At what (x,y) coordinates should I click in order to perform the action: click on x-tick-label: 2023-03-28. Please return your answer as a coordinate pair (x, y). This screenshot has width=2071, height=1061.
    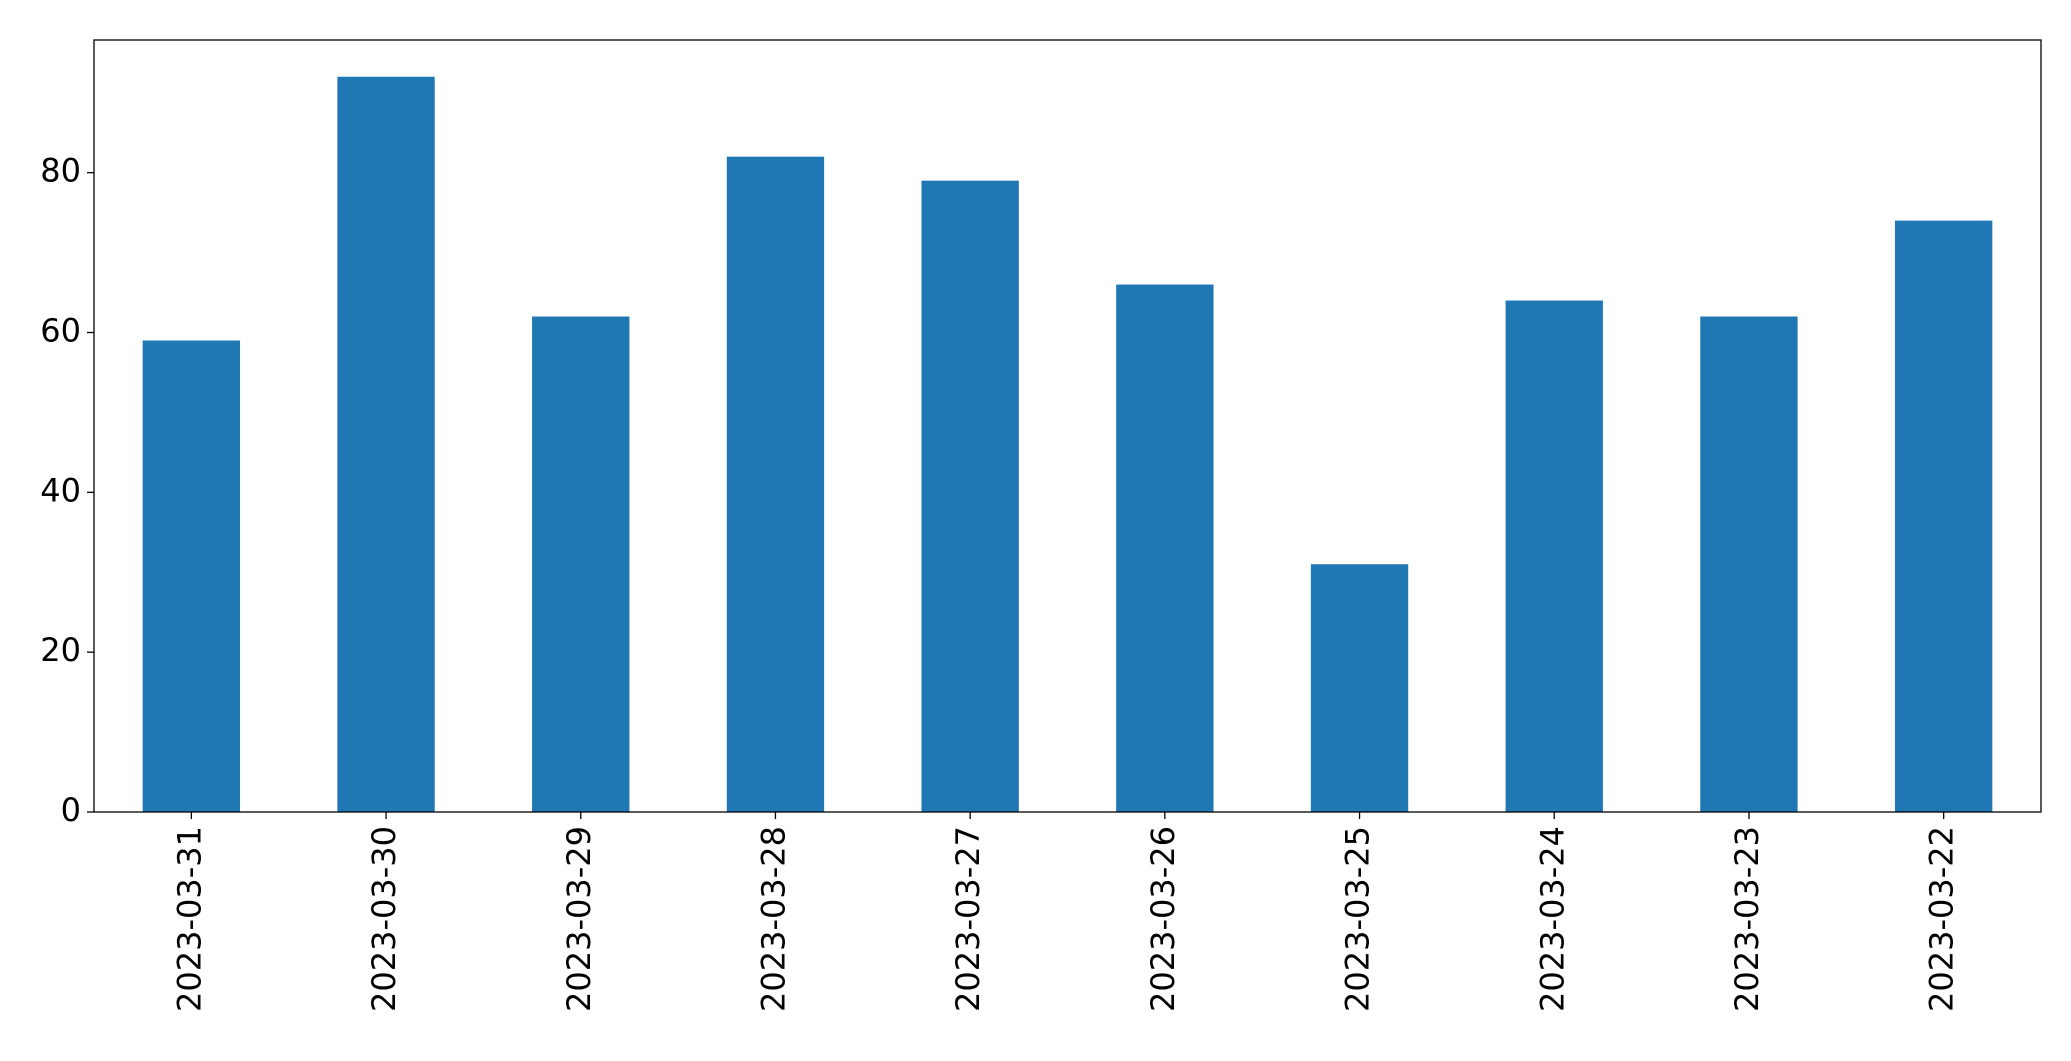
    Looking at the image, I should click on (773, 919).